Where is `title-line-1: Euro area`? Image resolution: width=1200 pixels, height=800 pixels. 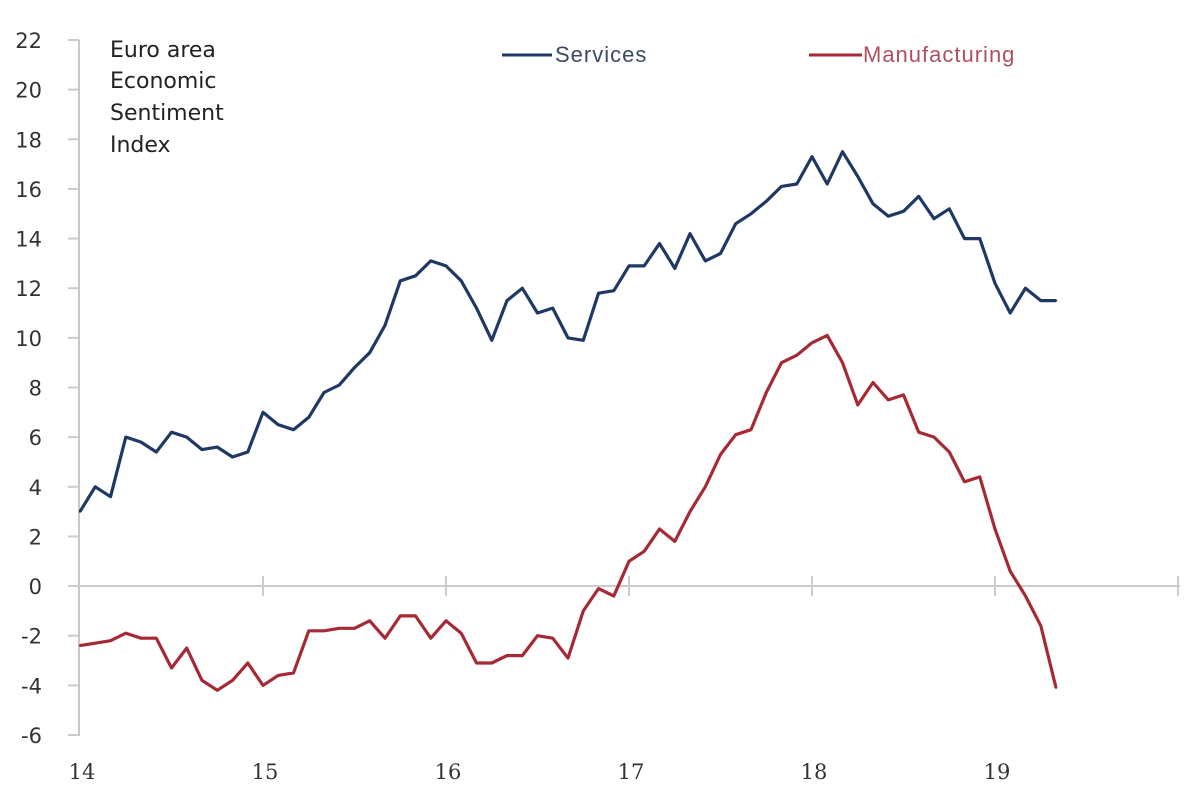 title-line-1: Euro area is located at coordinates (163, 50).